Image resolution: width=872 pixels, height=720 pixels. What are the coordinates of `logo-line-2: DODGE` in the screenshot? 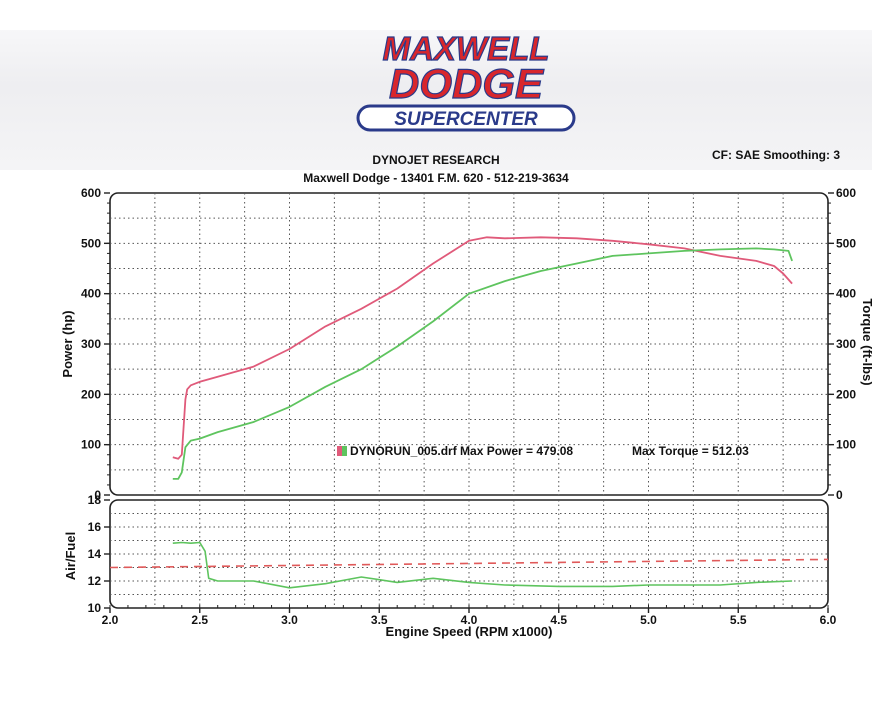 It's located at (467, 83).